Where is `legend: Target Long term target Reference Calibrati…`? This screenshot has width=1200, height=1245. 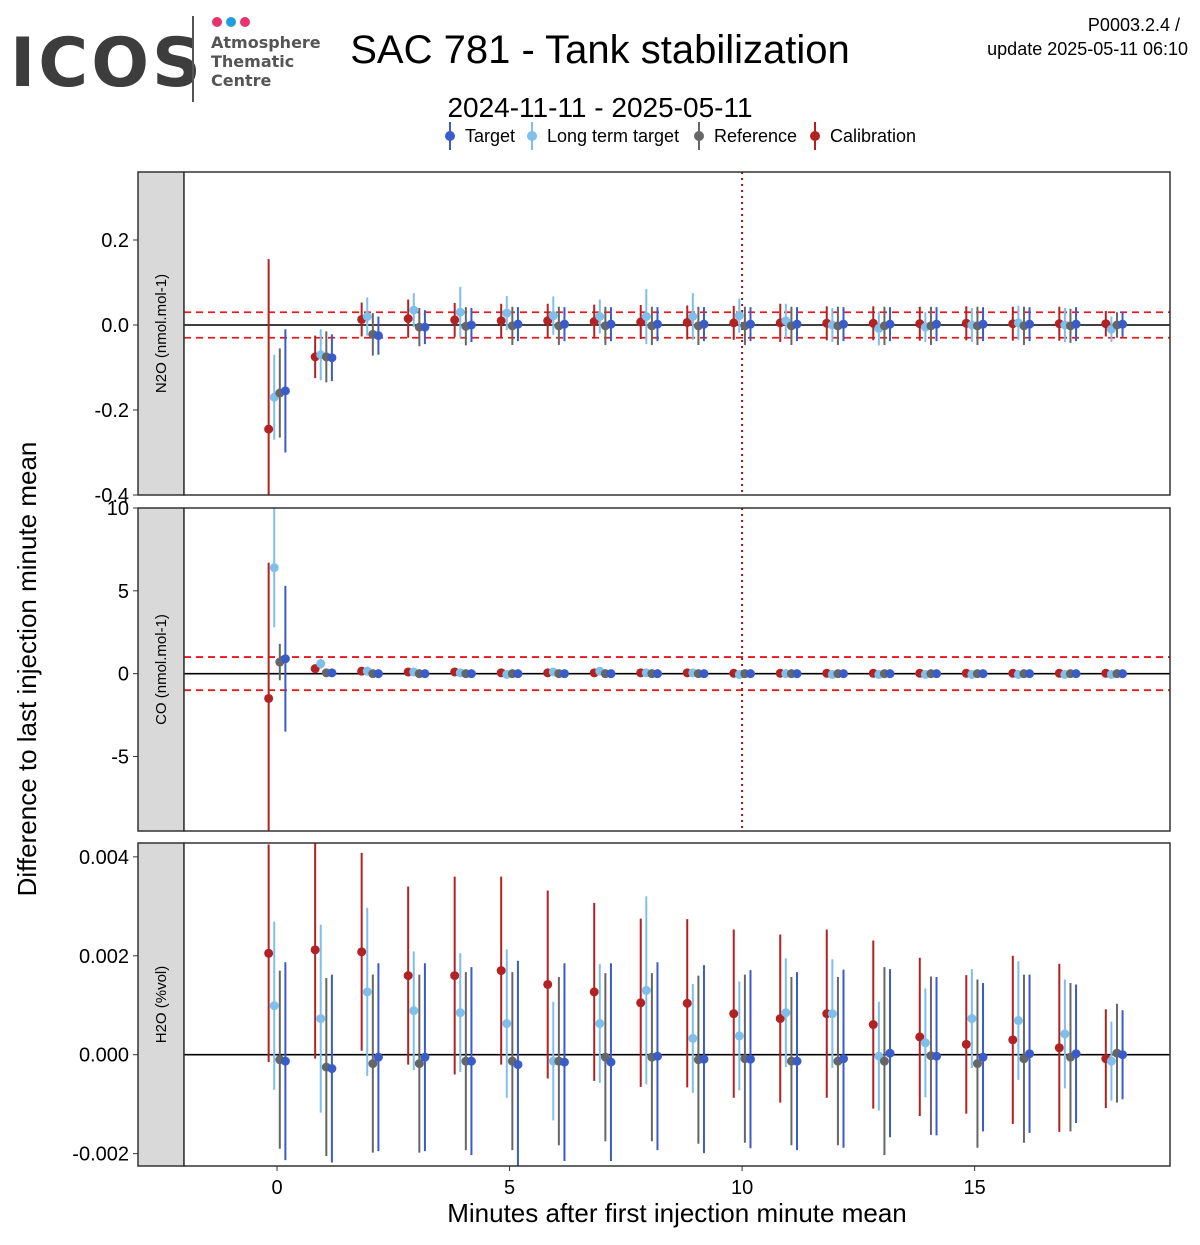 legend: Target Long term target Reference Calibrati… is located at coordinates (680, 136).